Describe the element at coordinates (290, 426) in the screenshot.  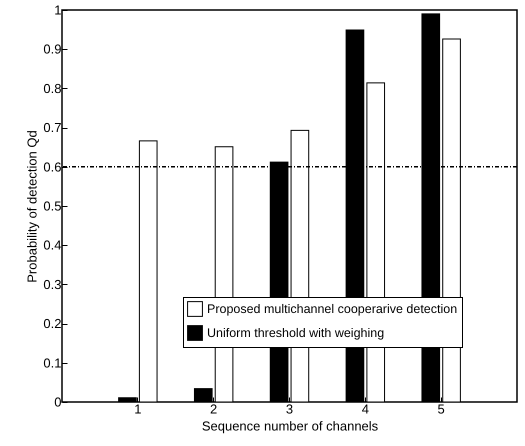
I see `x-axis-title: Sequence number of channels` at that location.